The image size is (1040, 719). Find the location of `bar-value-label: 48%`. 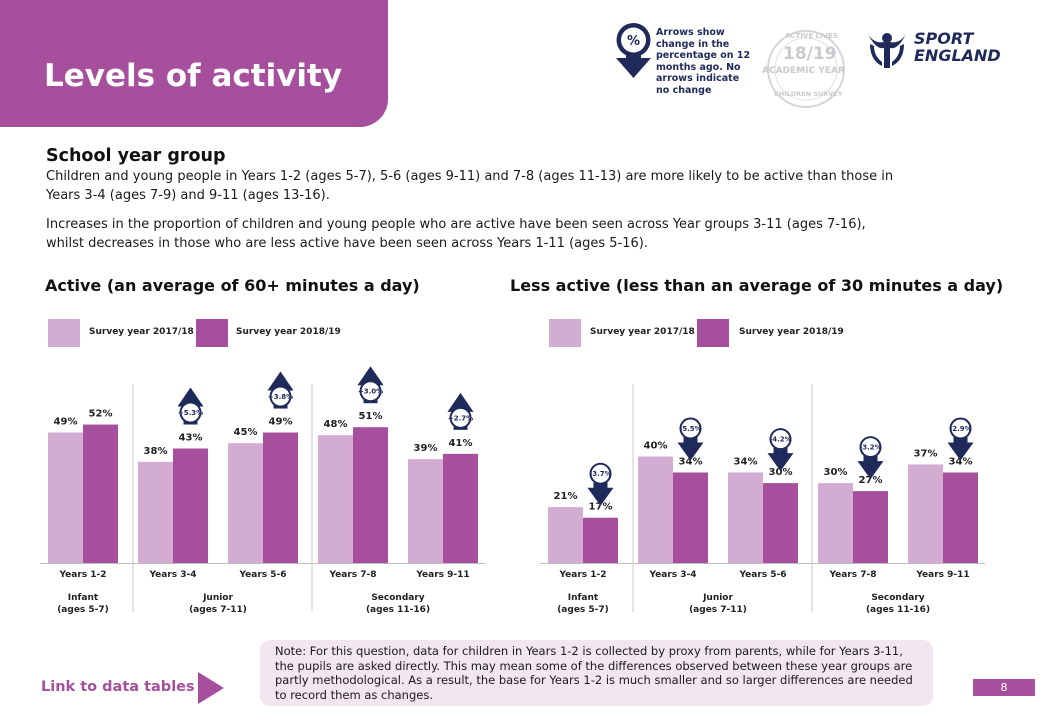

bar-value-label: 48% is located at coordinates (336, 424).